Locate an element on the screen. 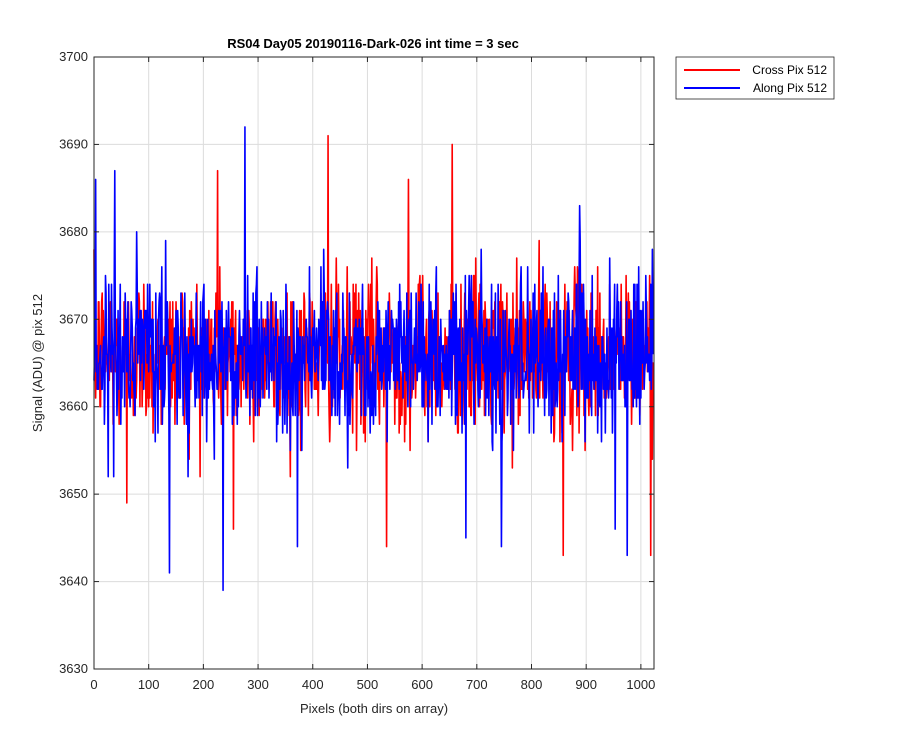 The height and width of the screenshot is (750, 900). y-tick-label: 3690 is located at coordinates (73, 143).